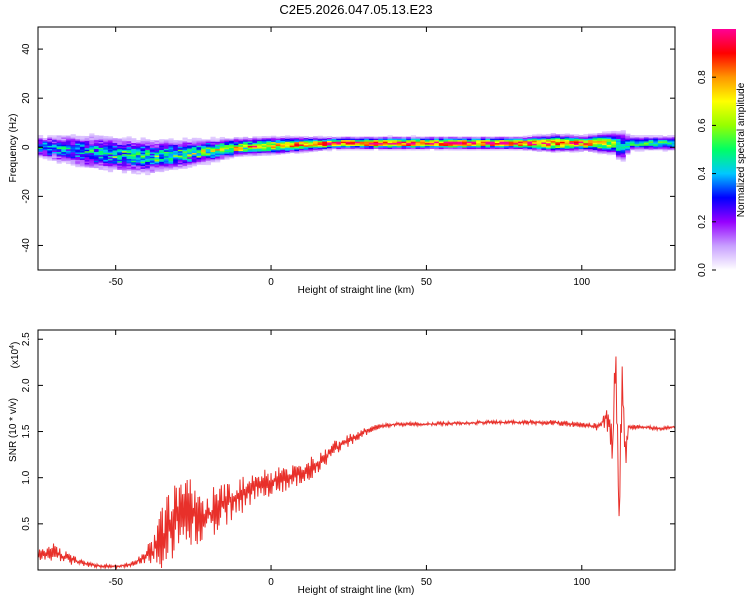 The image size is (750, 600). Describe the element at coordinates (26, 245) in the screenshot. I see `heatmap-y-tick-label: -40` at that location.